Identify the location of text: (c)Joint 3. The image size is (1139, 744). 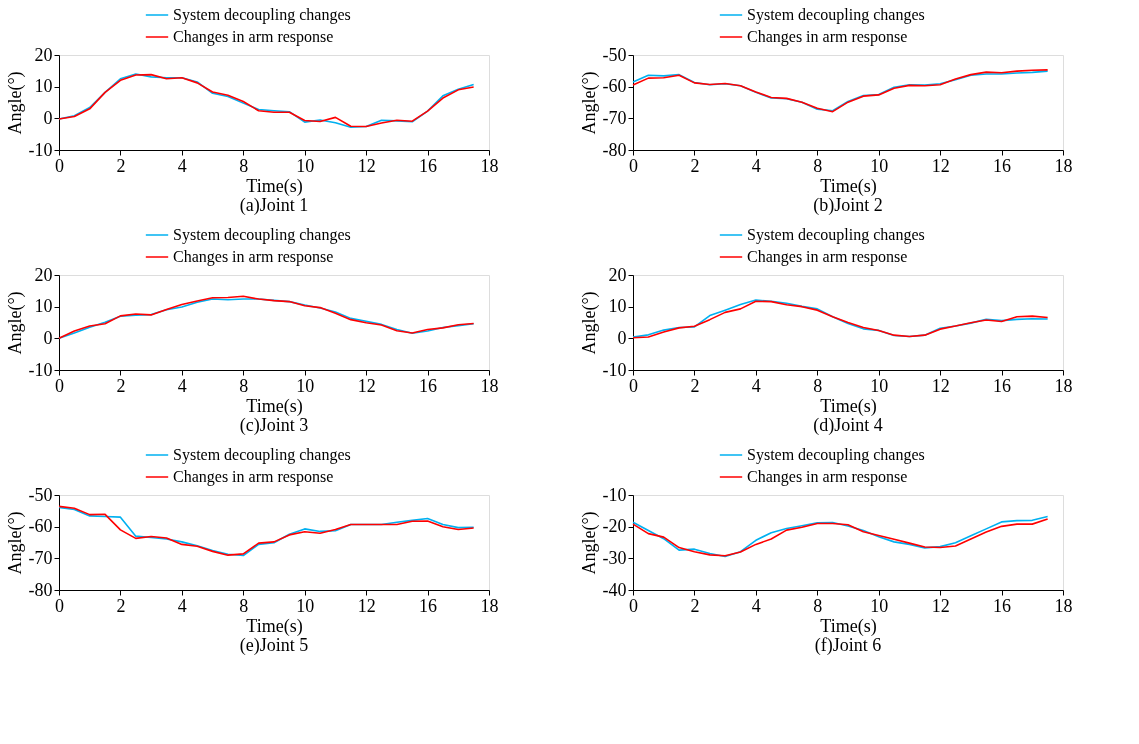
(274, 425).